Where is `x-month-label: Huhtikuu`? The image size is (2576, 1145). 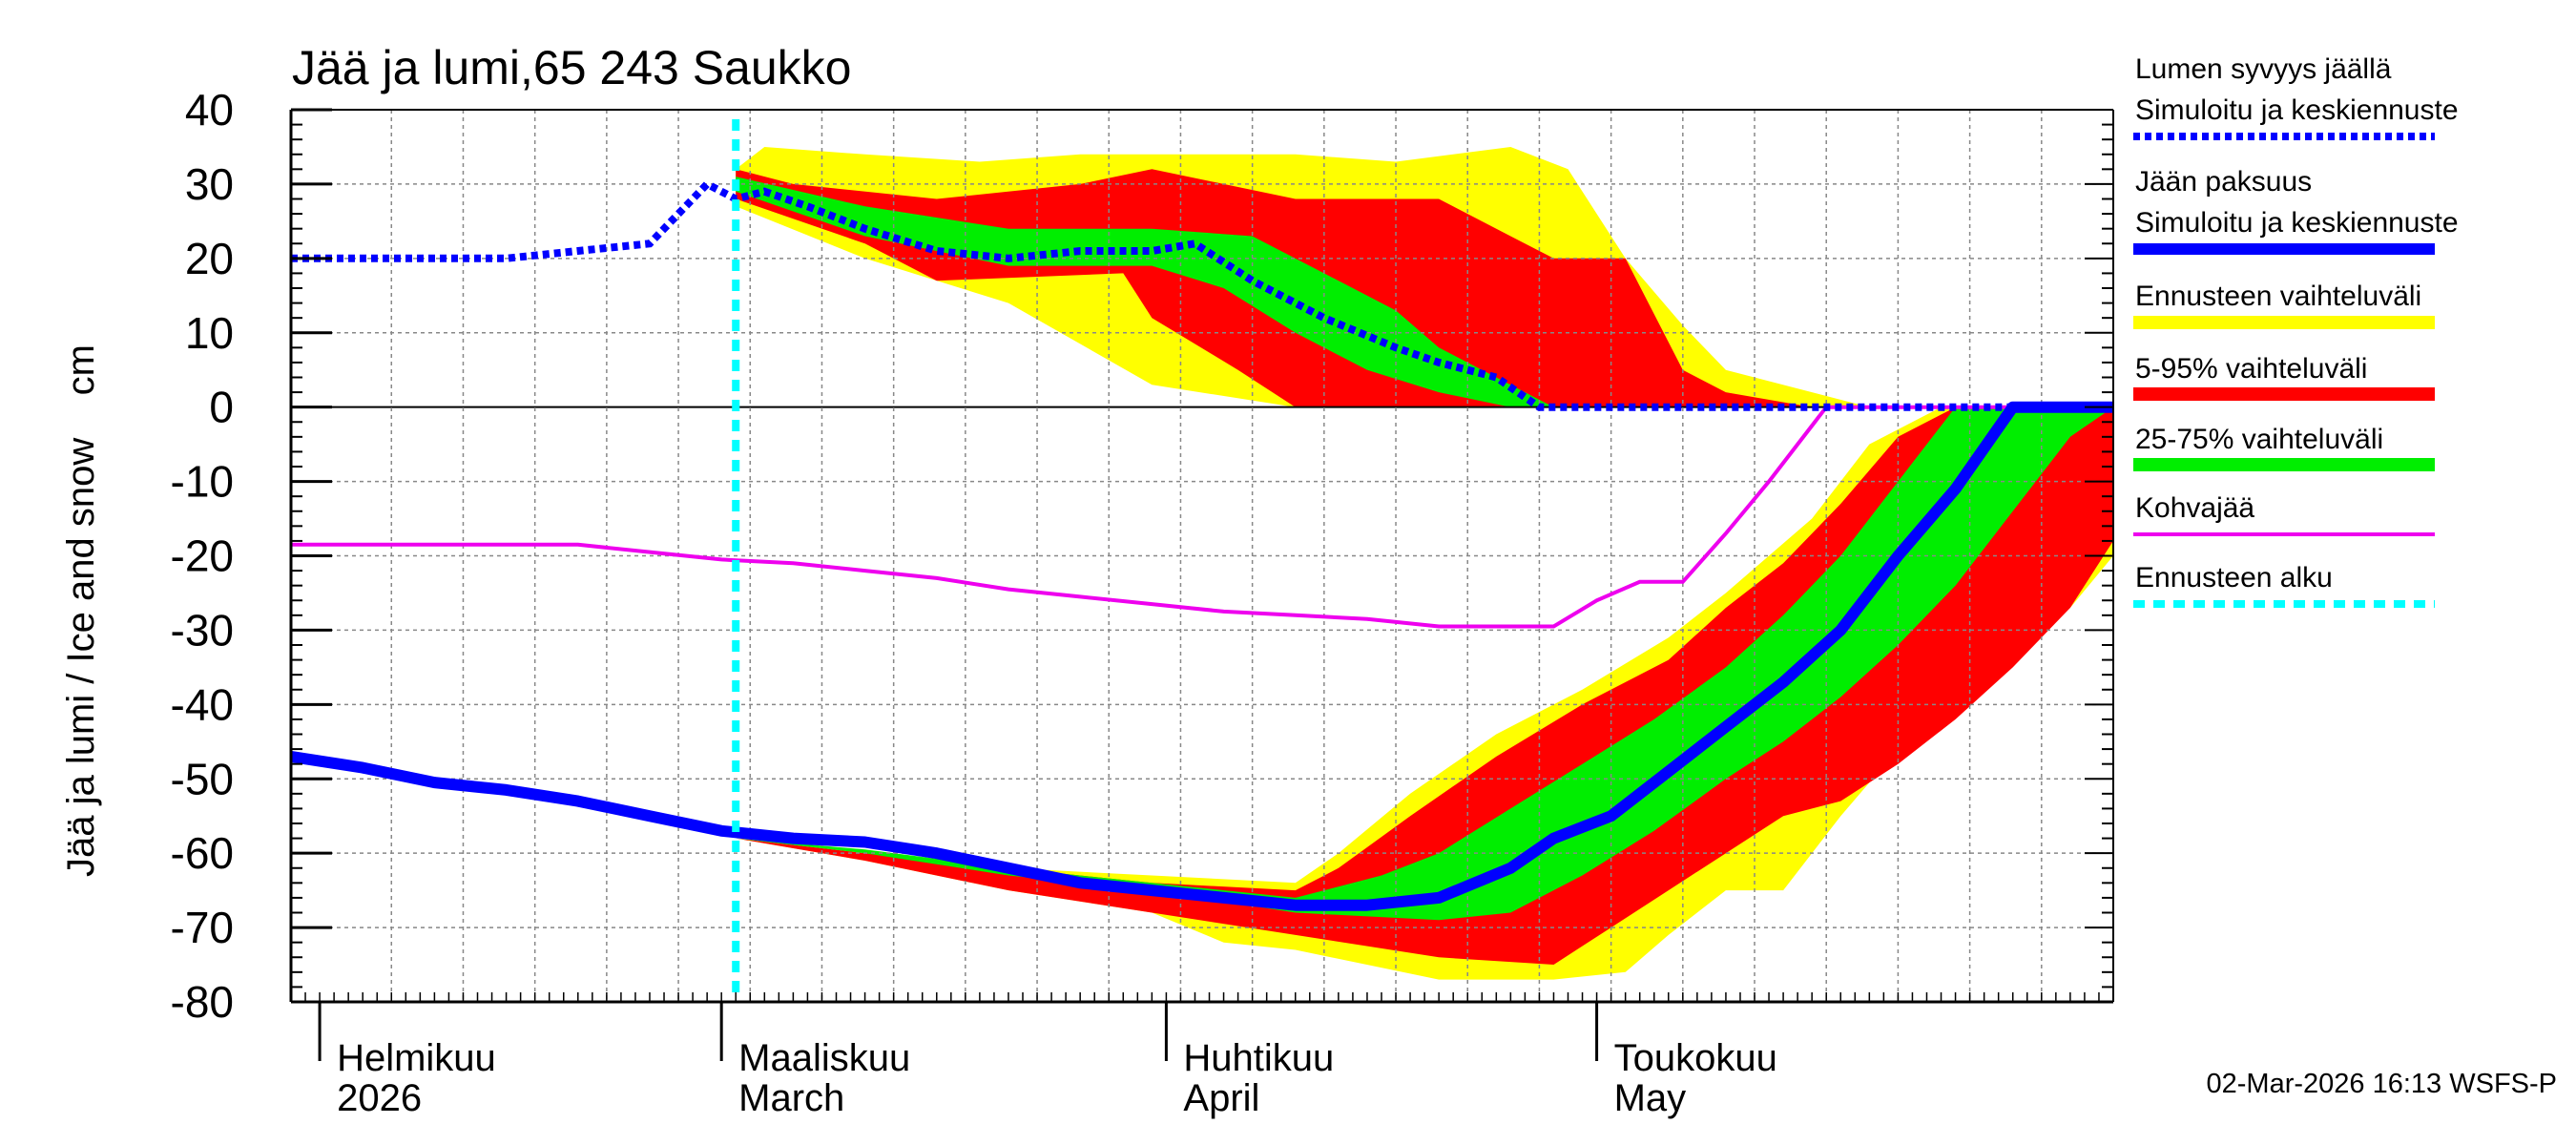 x-month-label: Huhtikuu is located at coordinates (1258, 1058).